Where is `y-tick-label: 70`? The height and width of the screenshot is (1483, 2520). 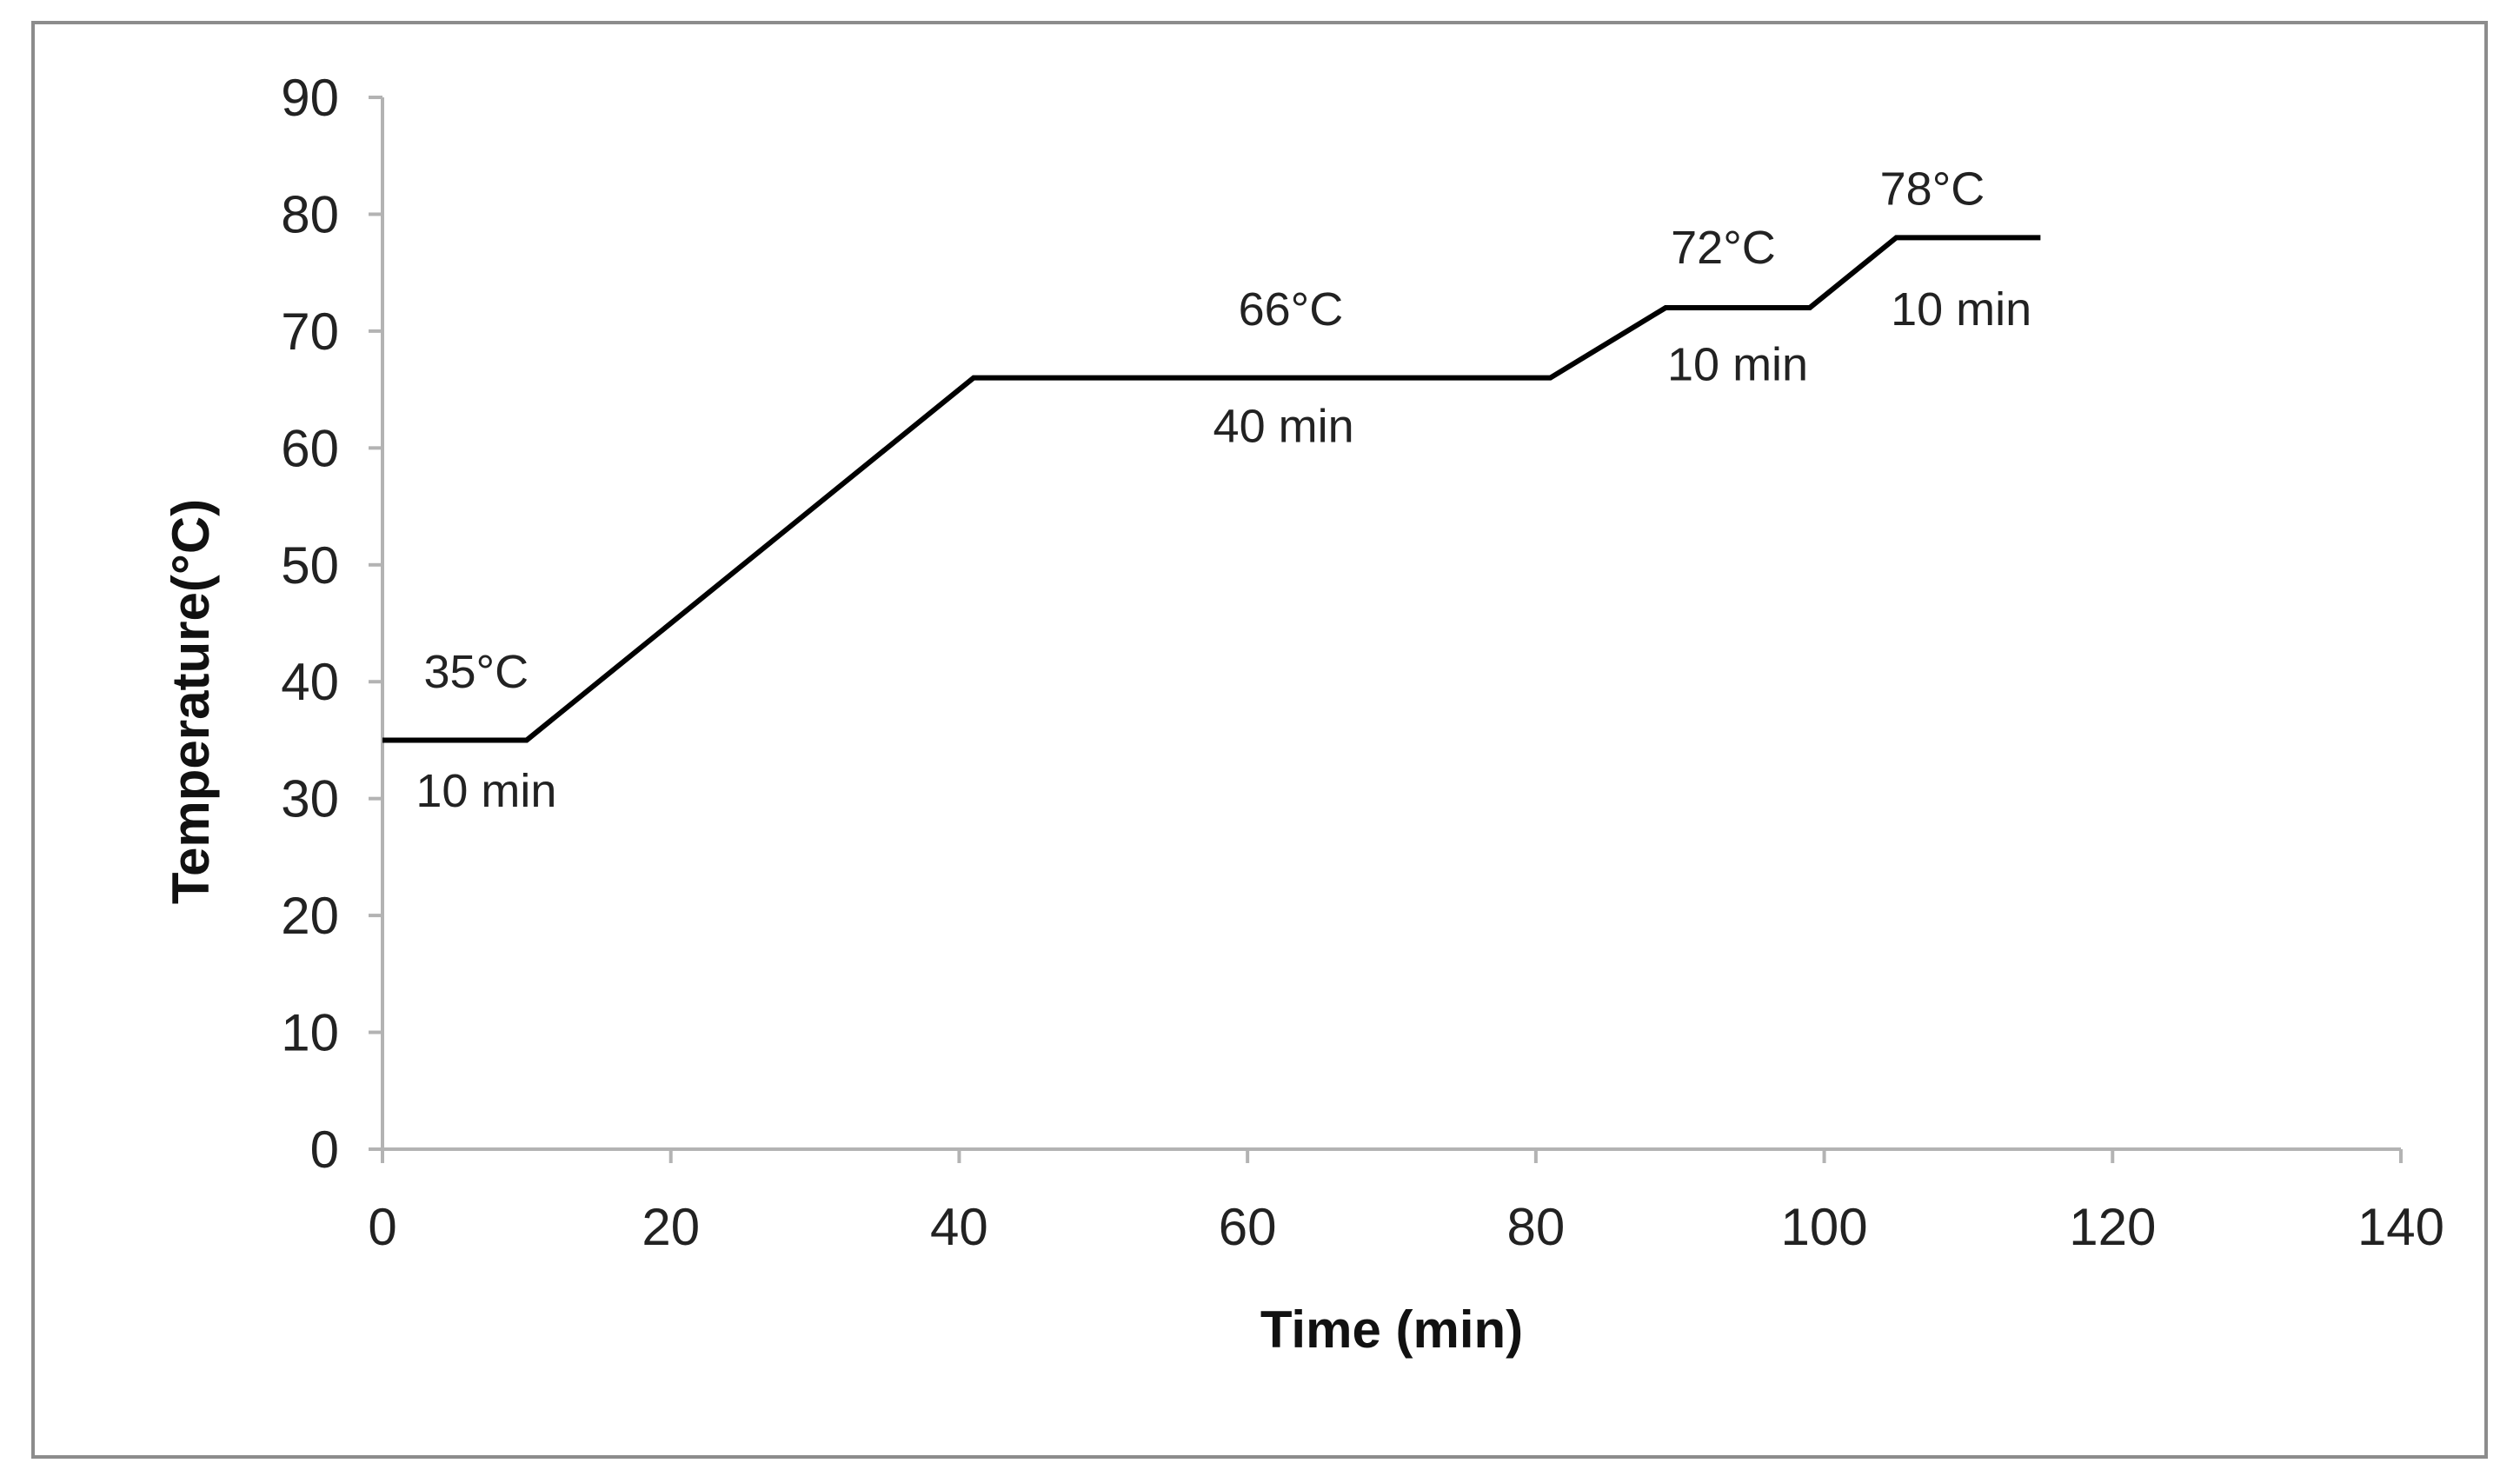
y-tick-label: 70 is located at coordinates (310, 332).